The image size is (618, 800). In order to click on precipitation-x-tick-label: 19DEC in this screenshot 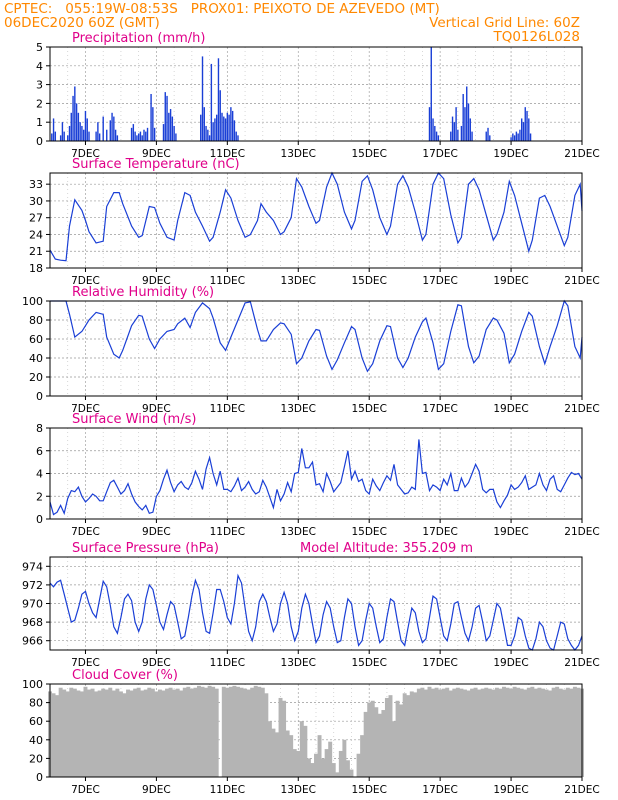, I will do `click(510, 154)`.